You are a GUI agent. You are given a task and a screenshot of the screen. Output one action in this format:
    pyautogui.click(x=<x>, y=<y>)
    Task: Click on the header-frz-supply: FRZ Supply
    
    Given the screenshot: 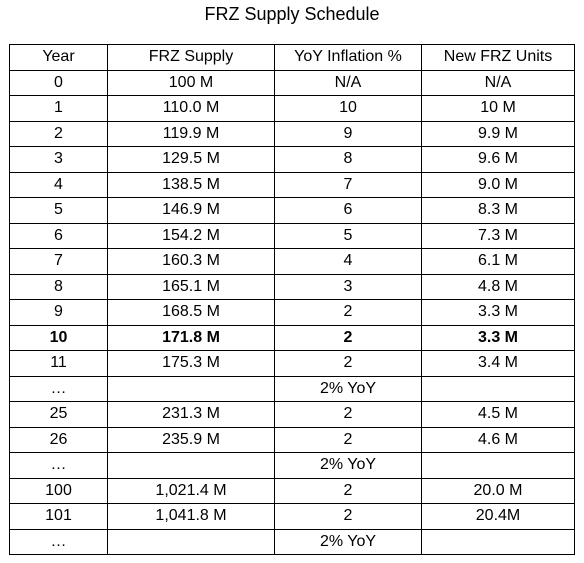 What is the action you would take?
    pyautogui.click(x=191, y=57)
    